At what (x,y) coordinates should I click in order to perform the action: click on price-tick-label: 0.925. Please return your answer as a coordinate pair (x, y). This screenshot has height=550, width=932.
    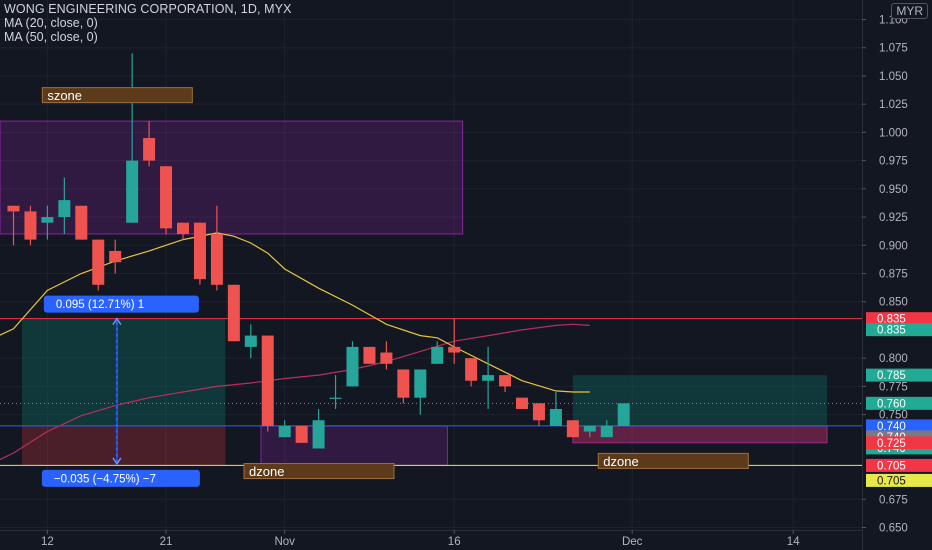
    Looking at the image, I should click on (893, 218).